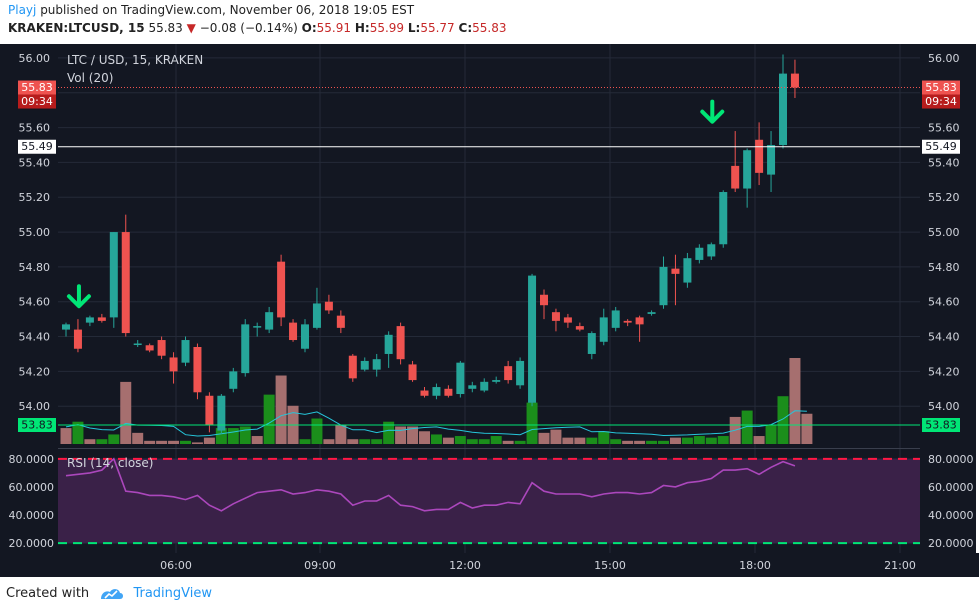 This screenshot has width=979, height=612. Describe the element at coordinates (29, 298) in the screenshot. I see `left-price-axis` at that location.